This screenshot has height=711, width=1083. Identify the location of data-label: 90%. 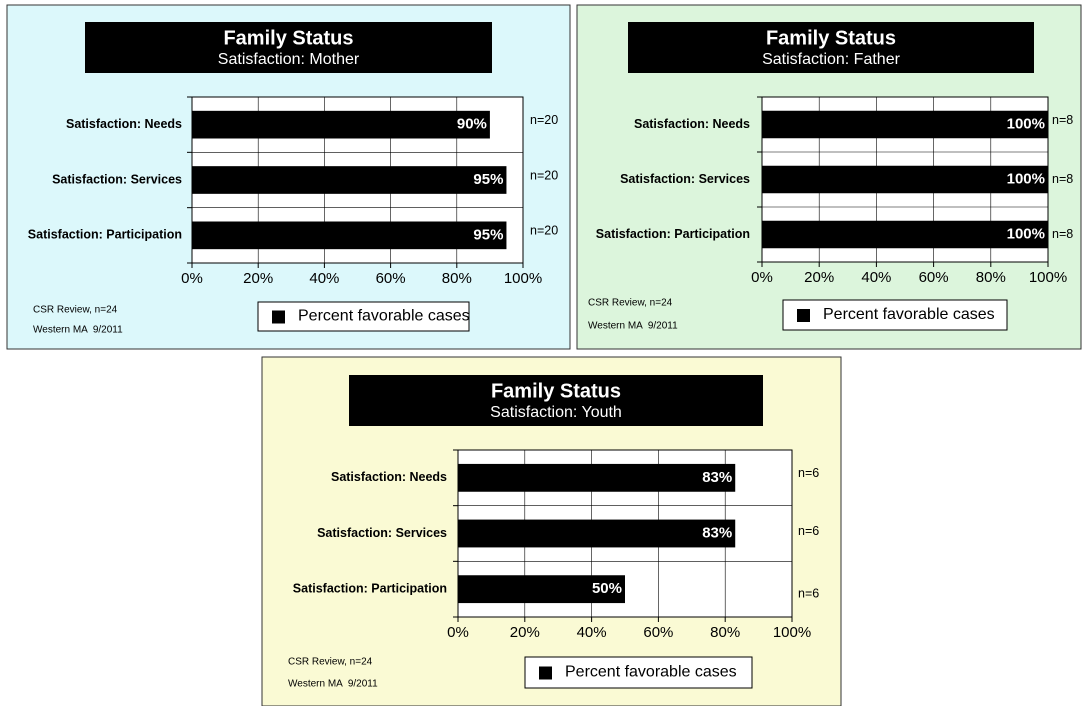
(472, 124).